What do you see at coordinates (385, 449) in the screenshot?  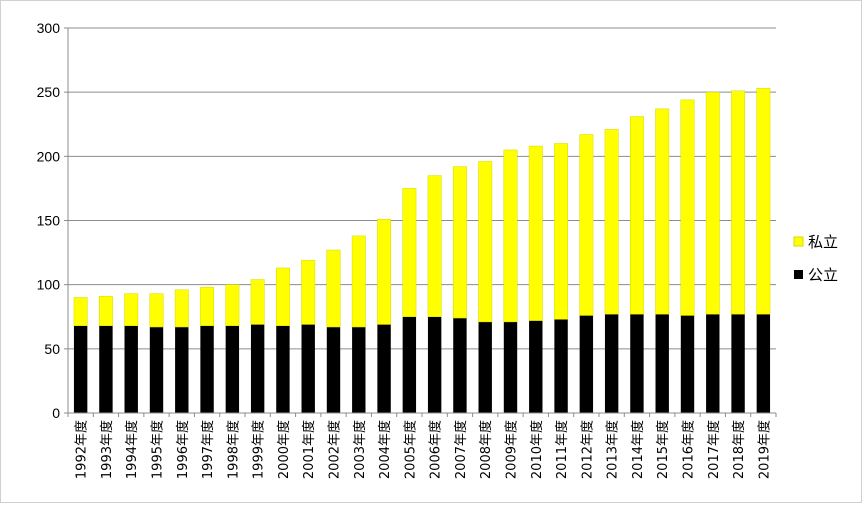 I see `x-tick-label: 2004年度` at bounding box center [385, 449].